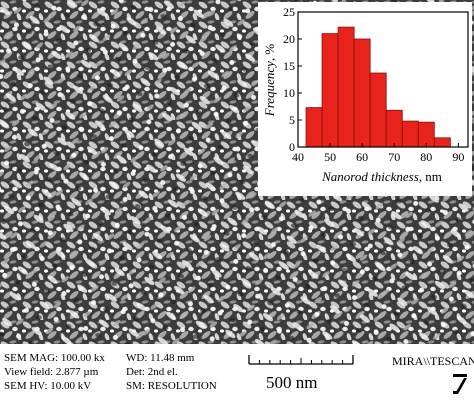  What do you see at coordinates (237, 372) in the screenshot?
I see `sem-info-bar` at bounding box center [237, 372].